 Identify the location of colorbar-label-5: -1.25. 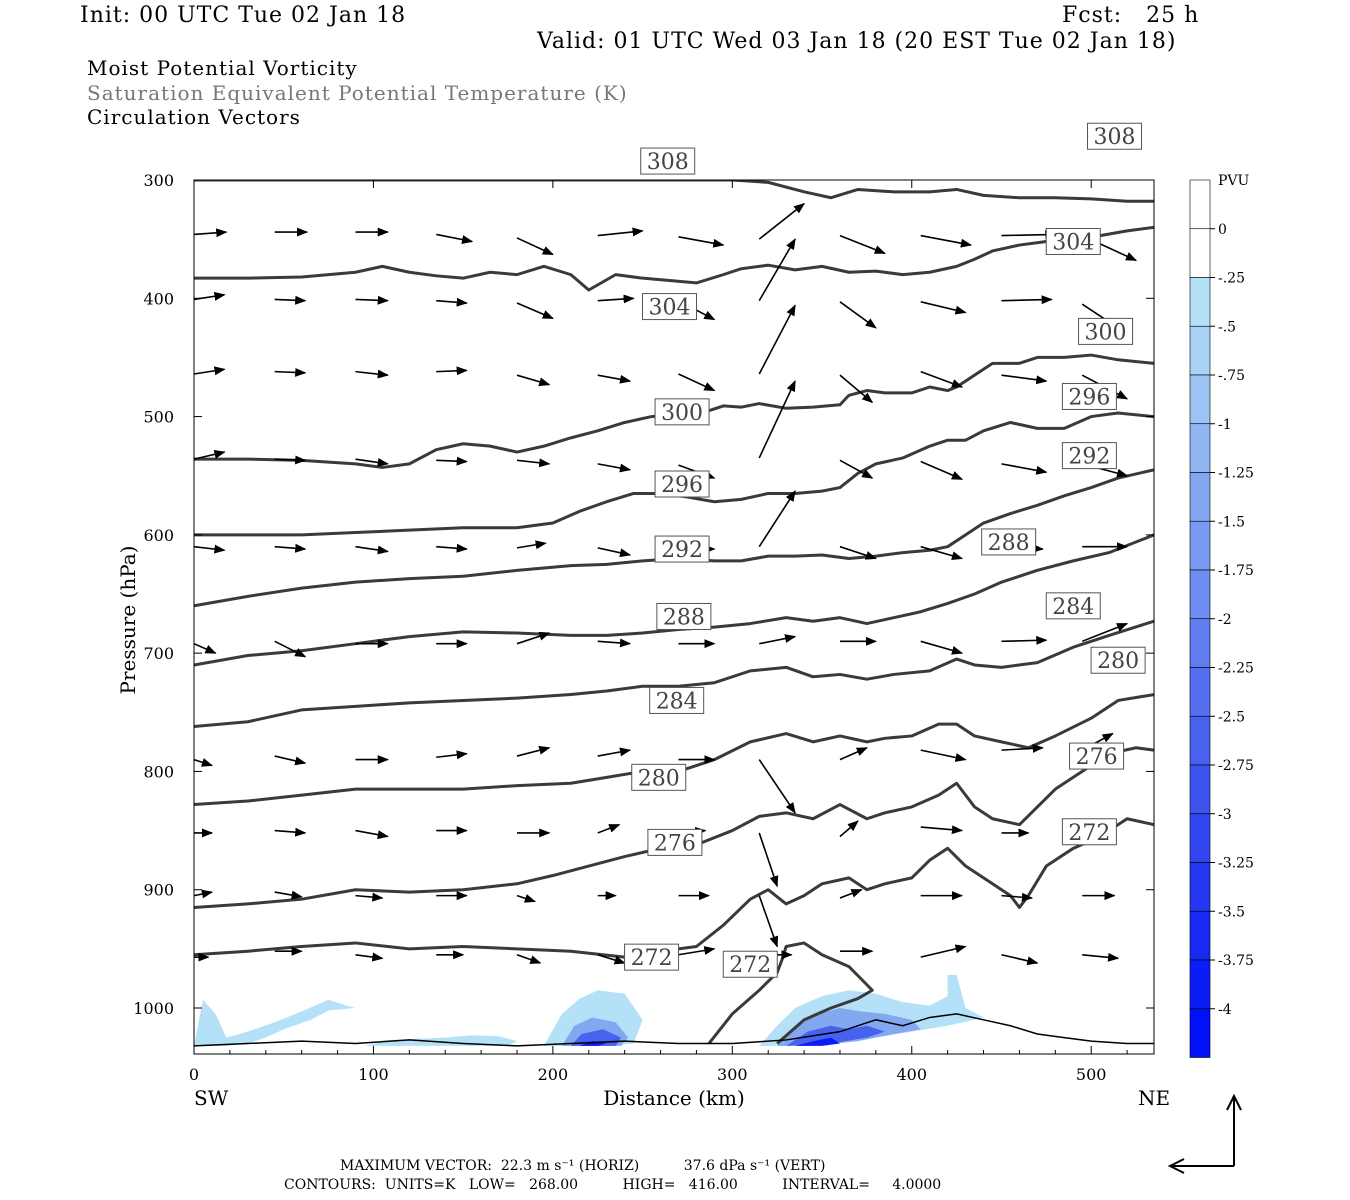
(1236, 474).